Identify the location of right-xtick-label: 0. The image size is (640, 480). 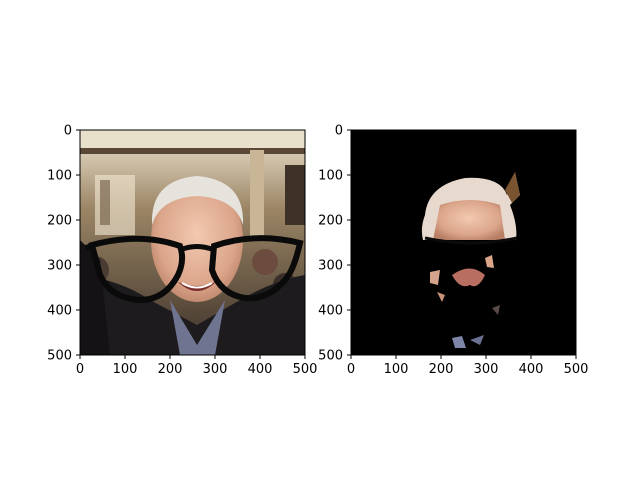
(351, 369).